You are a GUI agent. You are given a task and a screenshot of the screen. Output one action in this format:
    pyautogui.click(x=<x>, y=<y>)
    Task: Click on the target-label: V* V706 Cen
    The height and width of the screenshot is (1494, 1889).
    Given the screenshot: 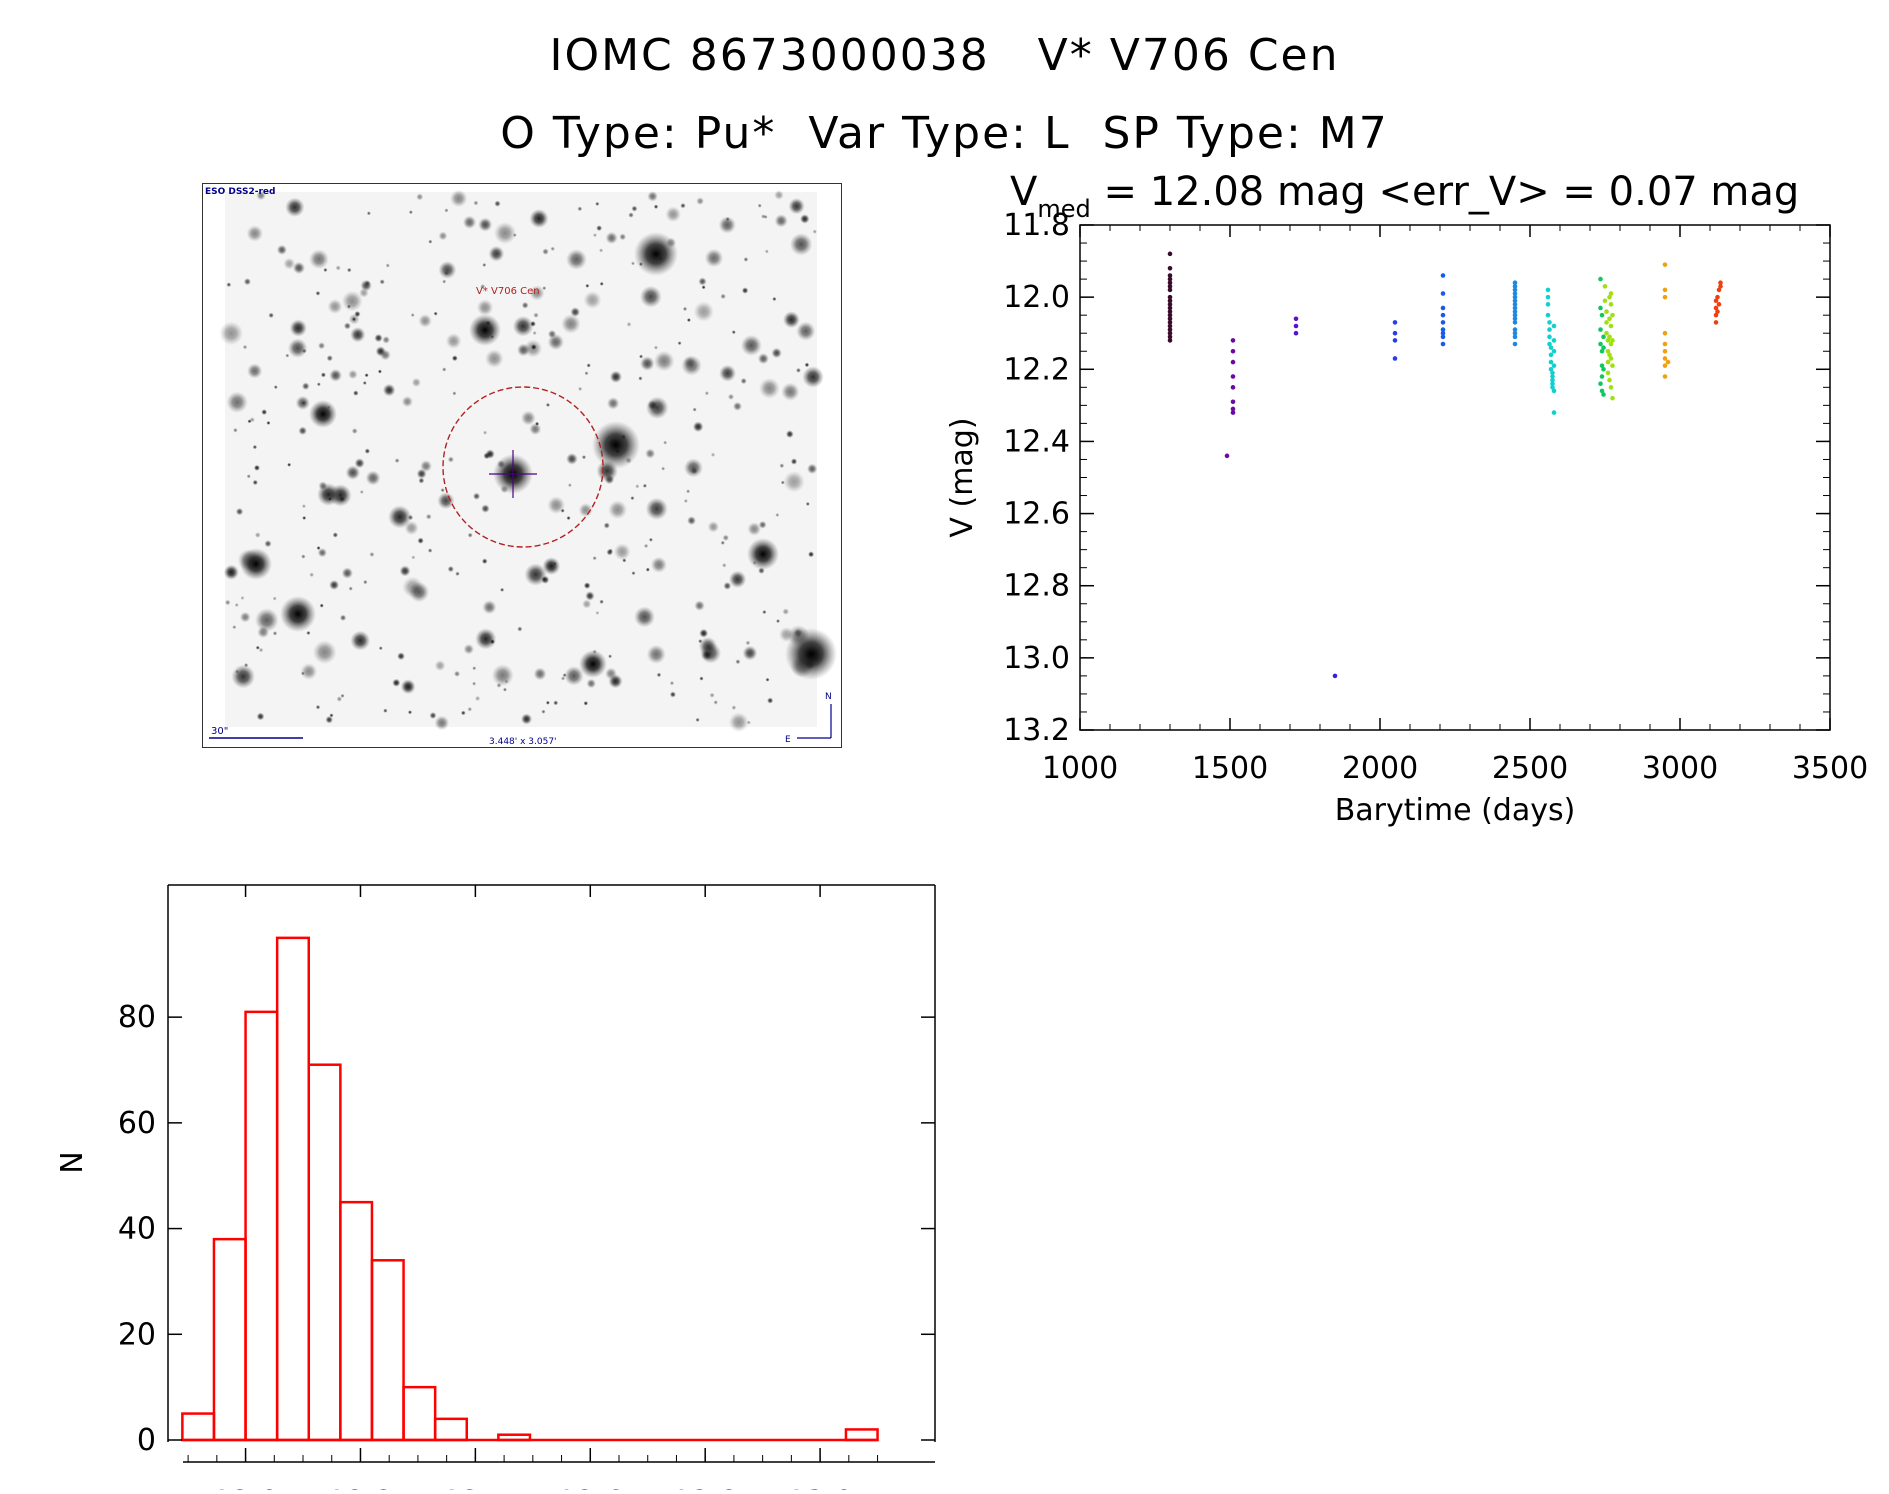 What is the action you would take?
    pyautogui.click(x=508, y=291)
    